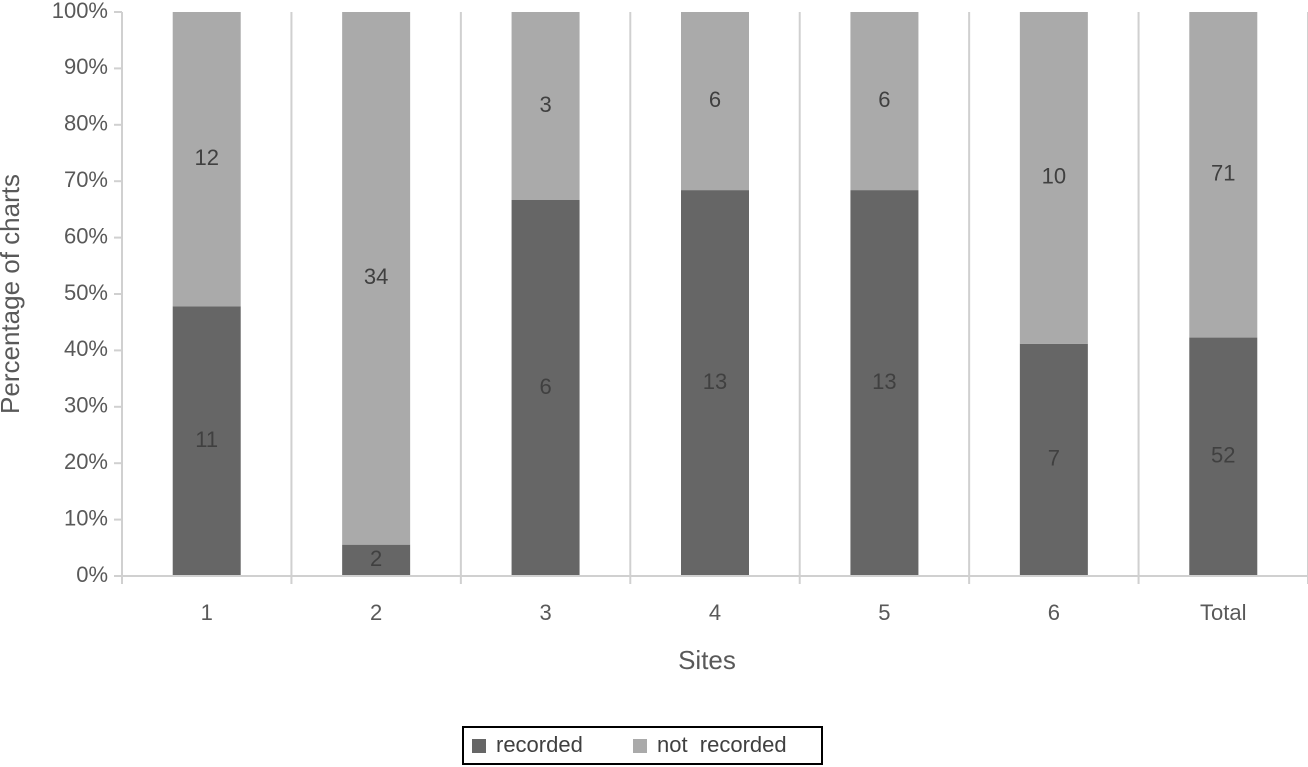 The image size is (1308, 767). I want to click on x-tick-label: 4, so click(715, 612).